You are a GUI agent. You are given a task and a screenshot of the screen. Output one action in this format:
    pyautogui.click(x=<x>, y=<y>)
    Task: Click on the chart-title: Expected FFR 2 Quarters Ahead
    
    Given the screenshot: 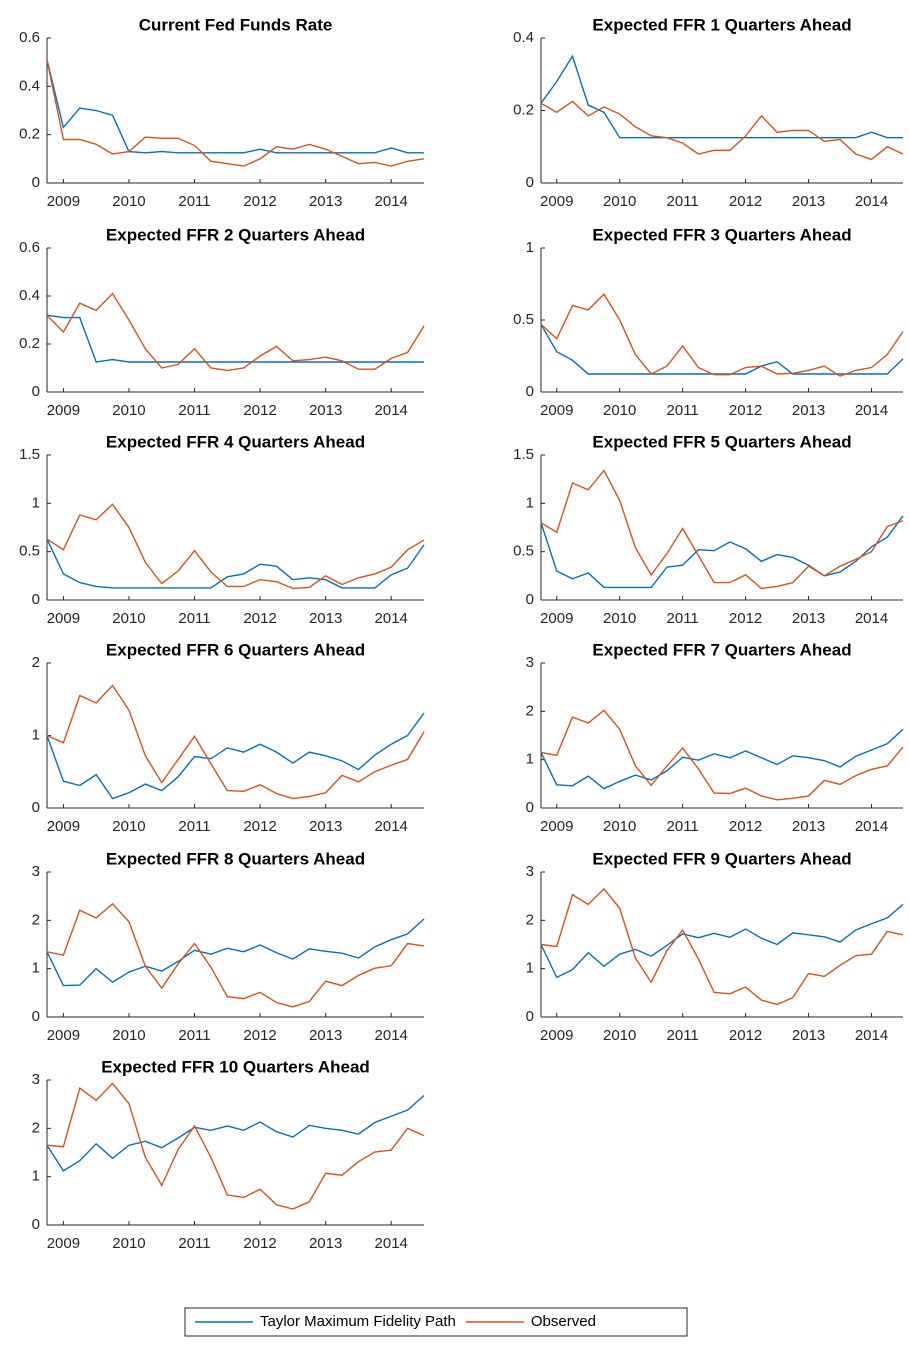 What is the action you would take?
    pyautogui.click(x=235, y=234)
    